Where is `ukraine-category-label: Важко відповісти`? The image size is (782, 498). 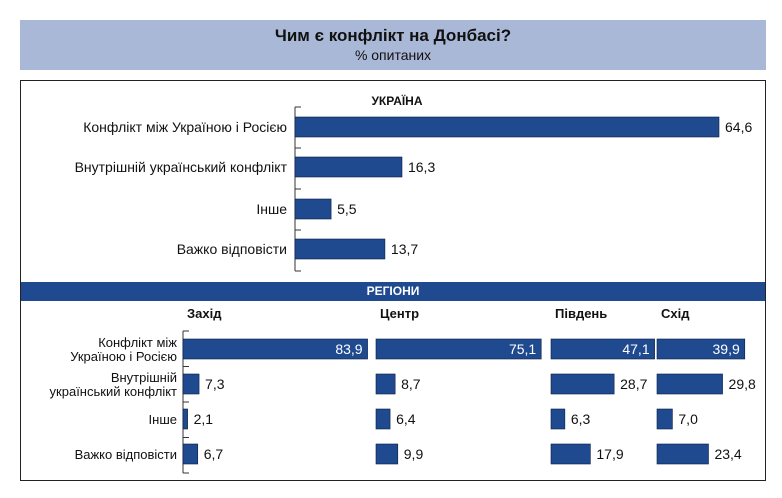 ukraine-category-label: Важко відповісти is located at coordinates (232, 249).